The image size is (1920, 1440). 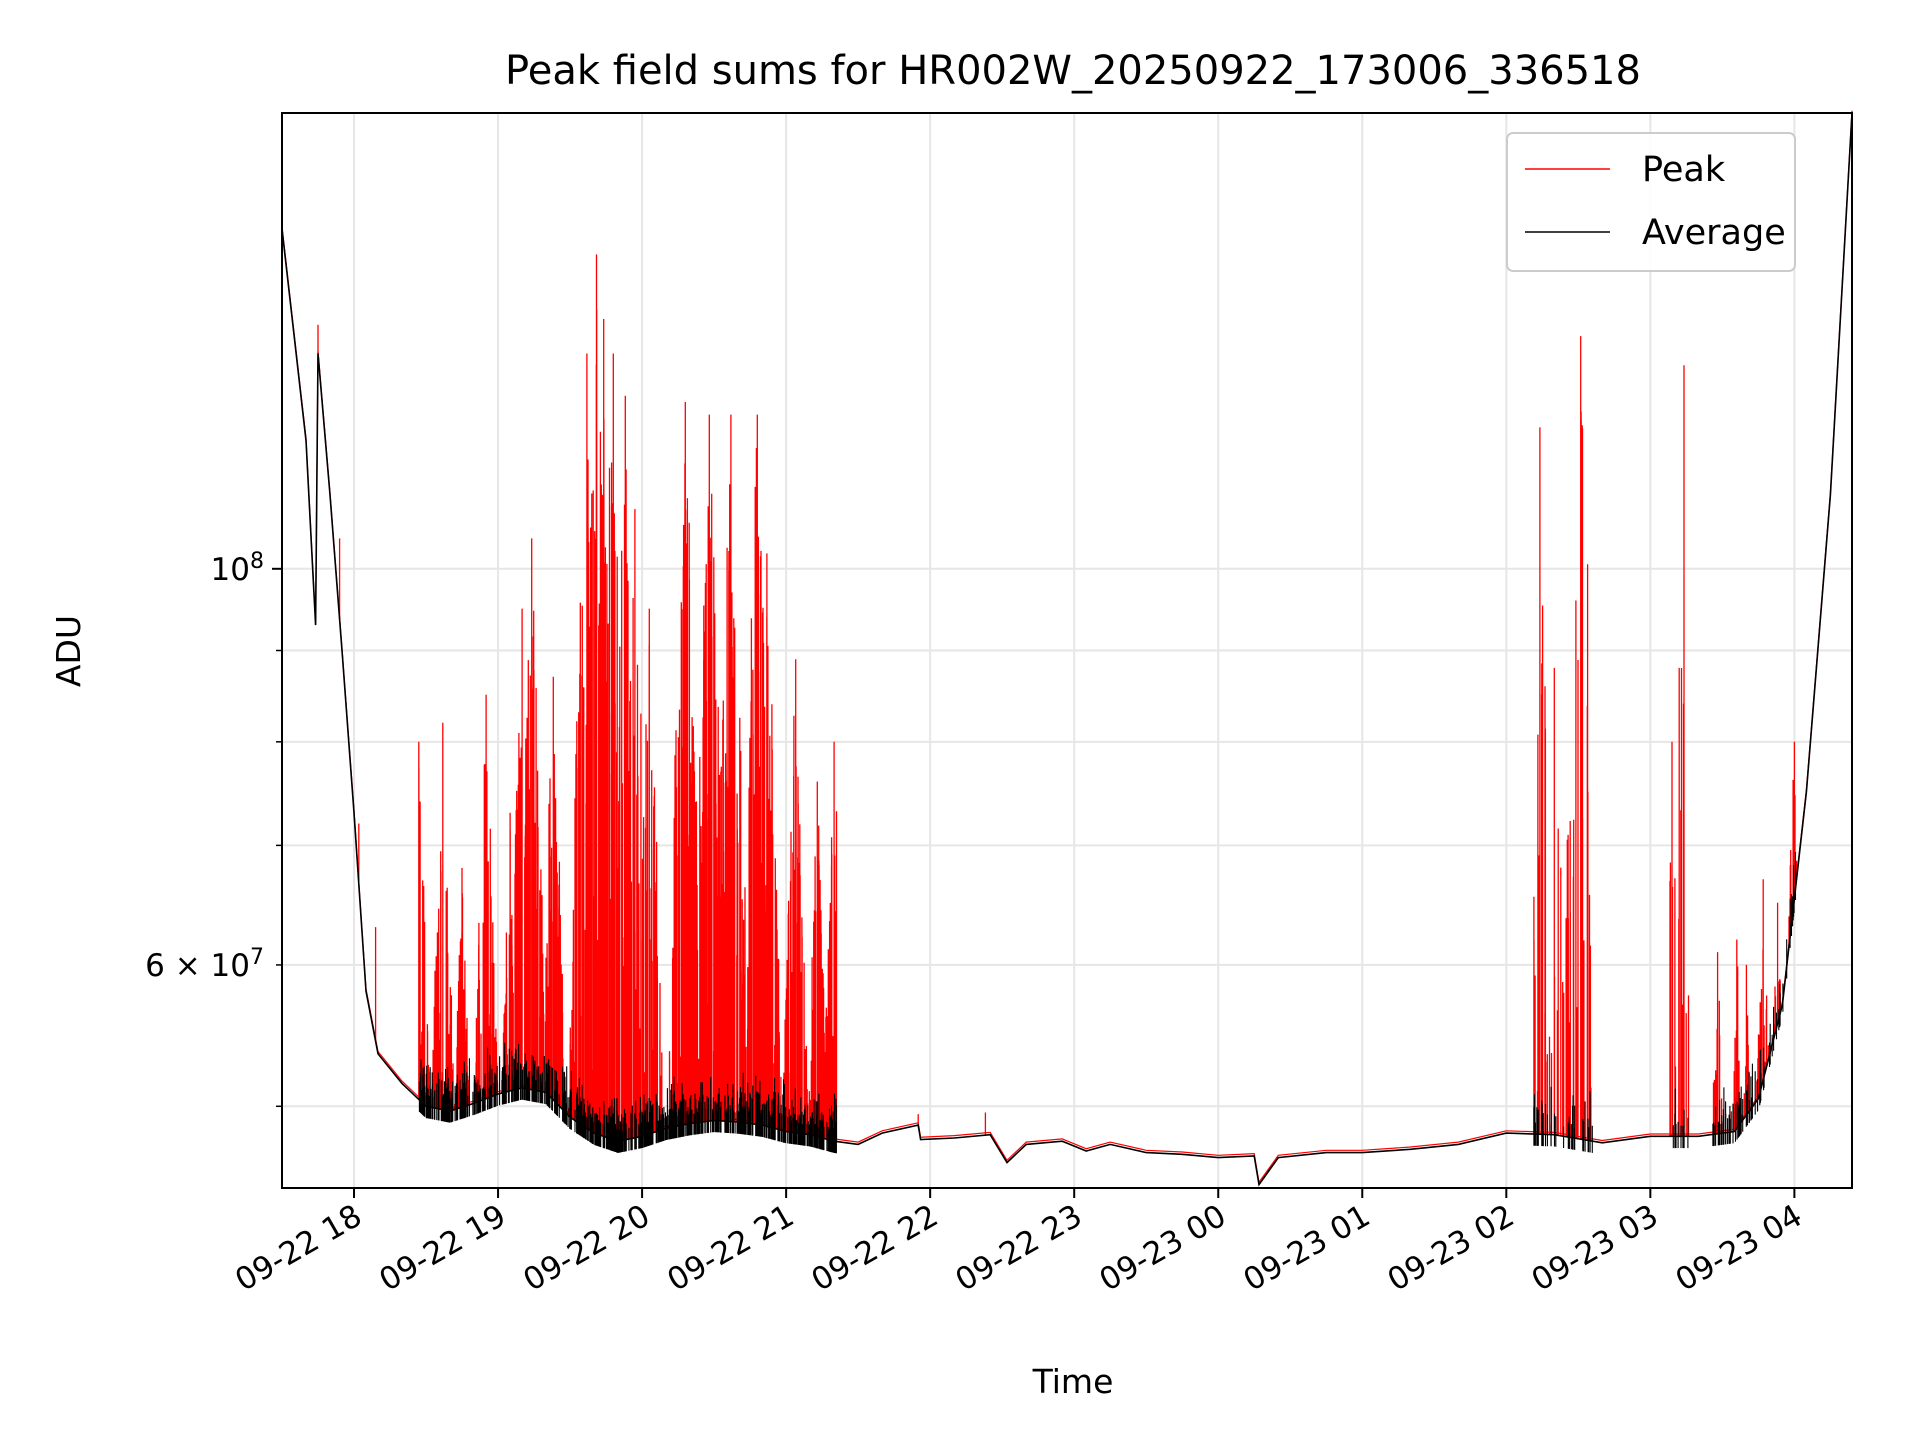 What do you see at coordinates (1714, 233) in the screenshot?
I see `legend-average-label: Average` at bounding box center [1714, 233].